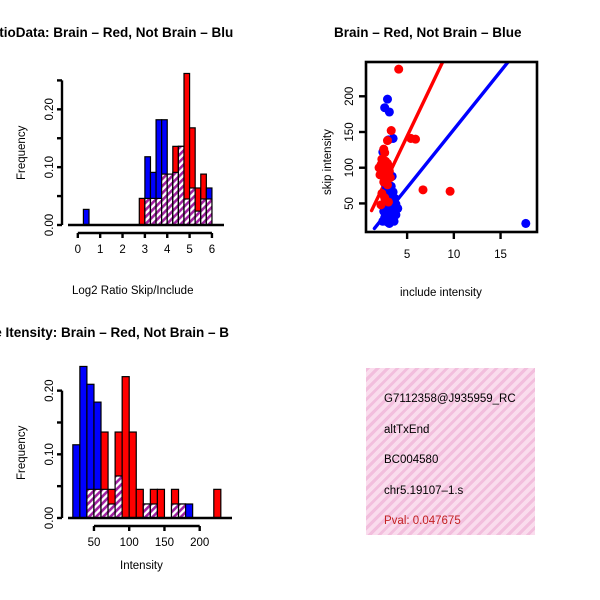 The height and width of the screenshot is (600, 600). I want to click on info-line: BC004580, so click(411, 460).